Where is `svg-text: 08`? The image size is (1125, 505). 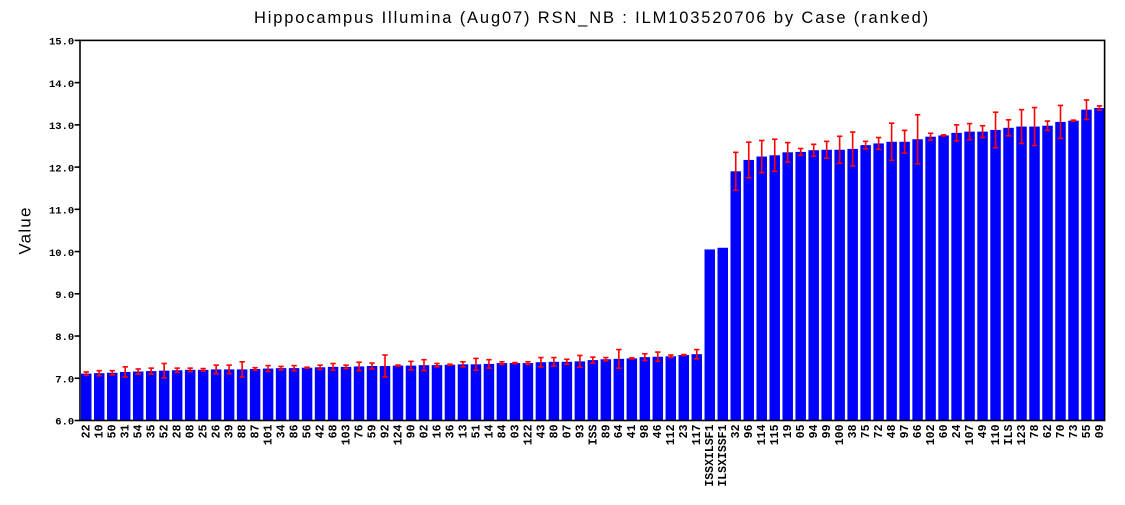
svg-text: 08 is located at coordinates (191, 431).